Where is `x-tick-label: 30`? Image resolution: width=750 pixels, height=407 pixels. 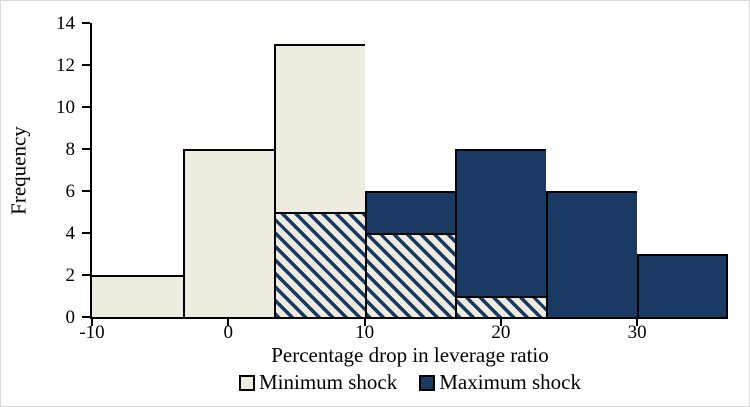
x-tick-label: 30 is located at coordinates (637, 332).